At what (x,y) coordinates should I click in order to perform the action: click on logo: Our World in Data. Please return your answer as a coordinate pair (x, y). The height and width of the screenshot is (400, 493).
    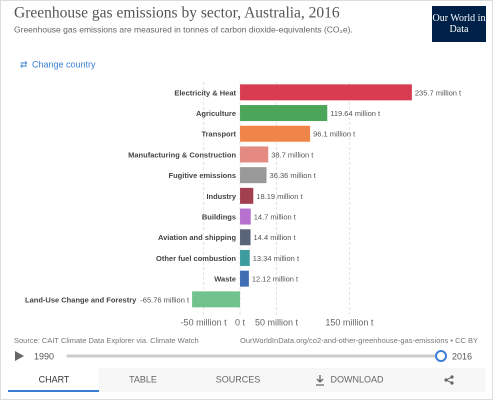
    Looking at the image, I should click on (459, 24).